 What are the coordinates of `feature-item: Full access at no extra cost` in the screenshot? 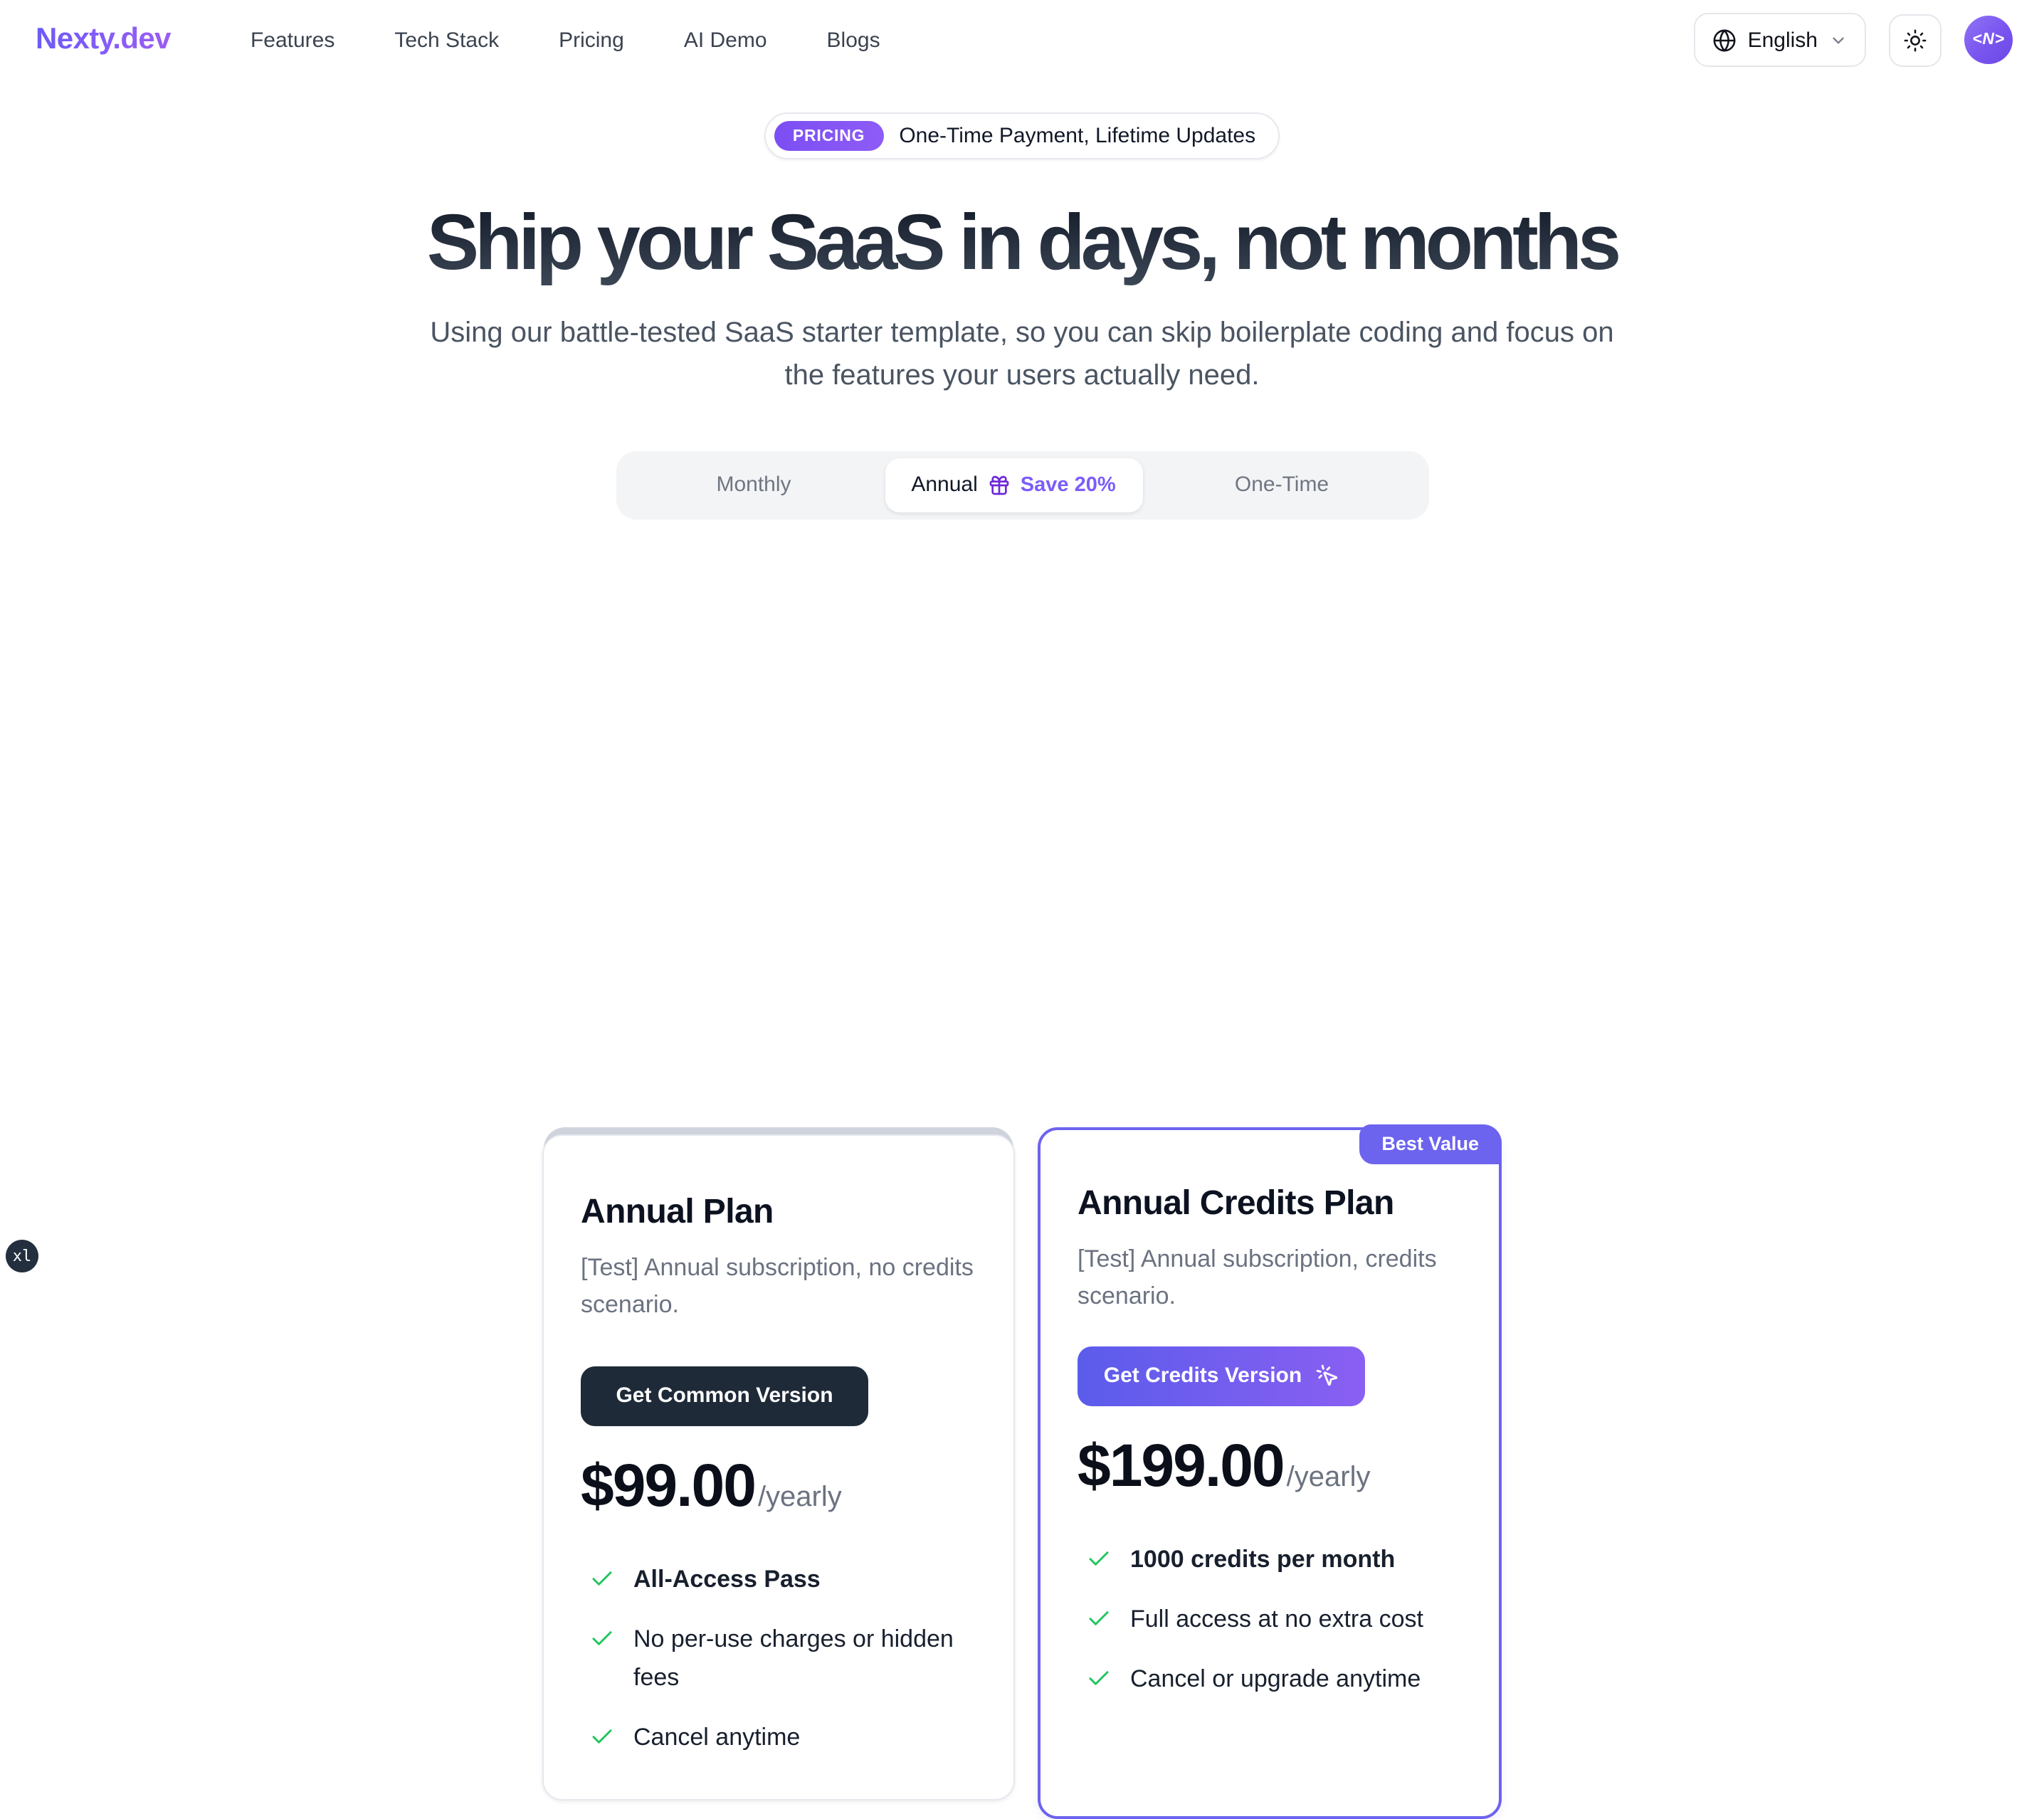 It's located at (1274, 1619).